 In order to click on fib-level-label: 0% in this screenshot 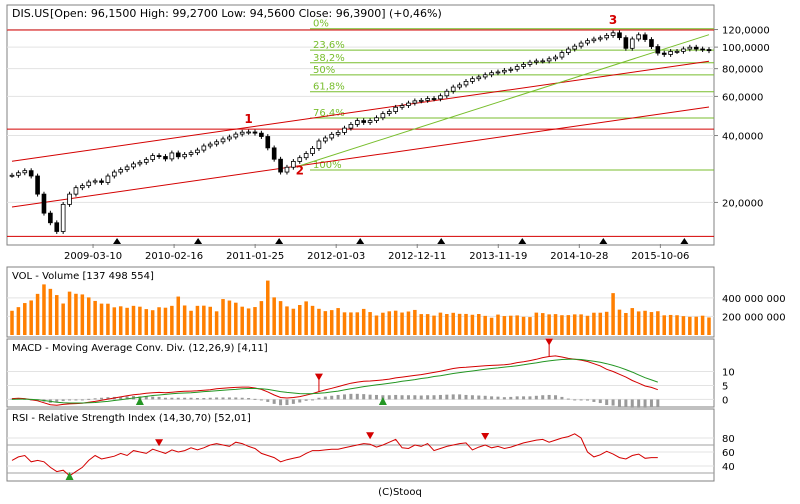, I will do `click(321, 24)`.